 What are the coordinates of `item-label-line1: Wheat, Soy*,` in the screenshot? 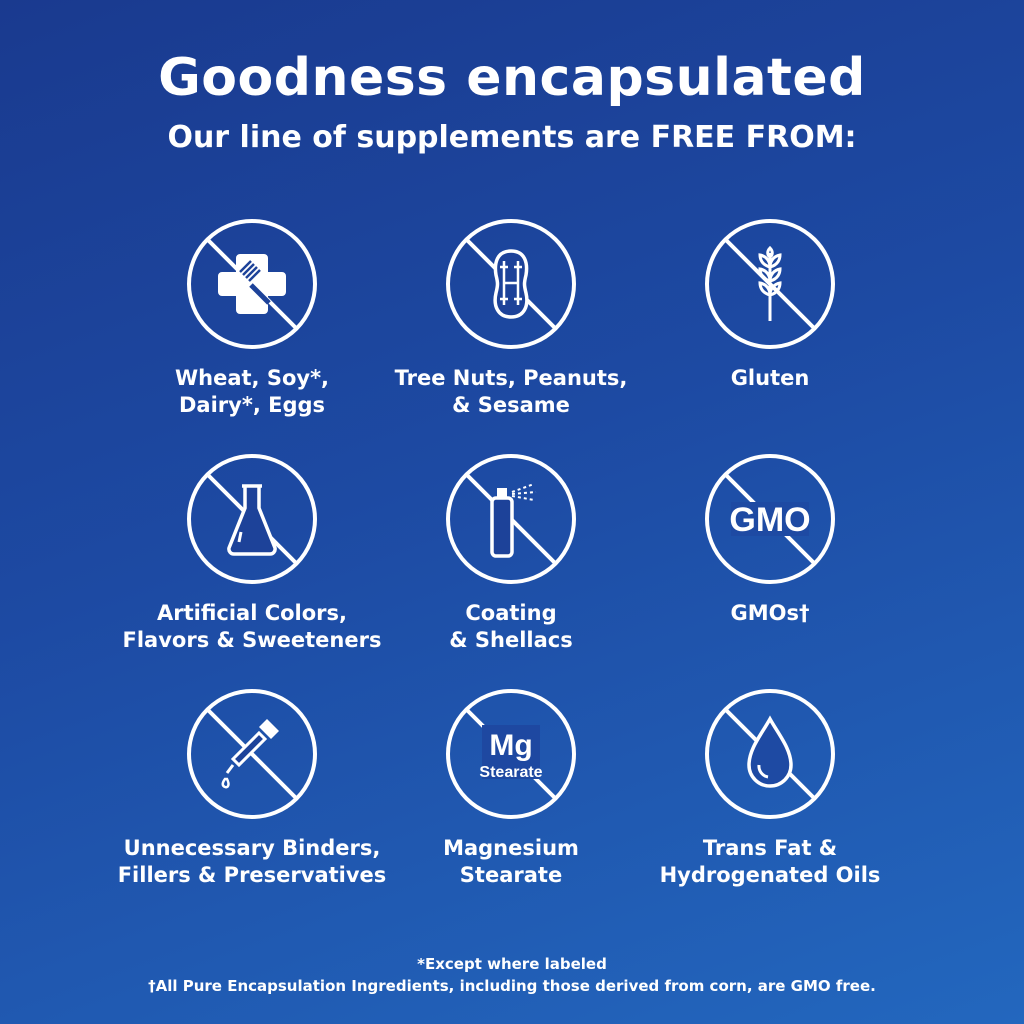 It's located at (252, 378).